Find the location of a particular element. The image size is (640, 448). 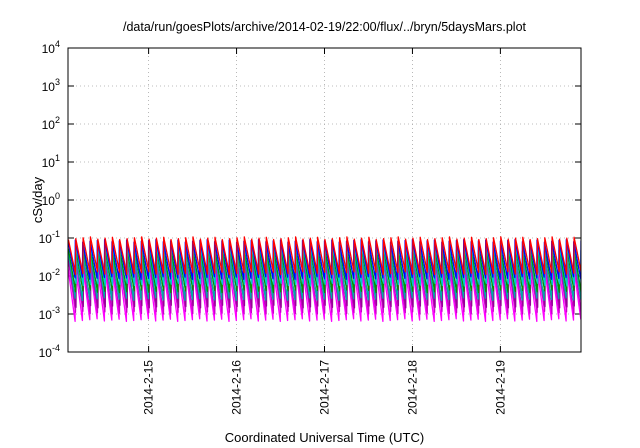

y-tick-label: 10⁻¹ is located at coordinates (49, 237).